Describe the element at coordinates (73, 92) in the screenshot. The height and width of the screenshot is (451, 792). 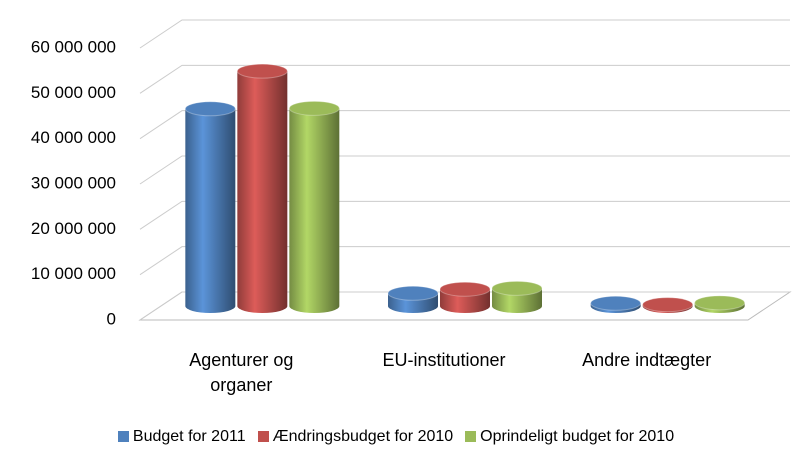
I see `y-tick-label: 50 000 000` at that location.